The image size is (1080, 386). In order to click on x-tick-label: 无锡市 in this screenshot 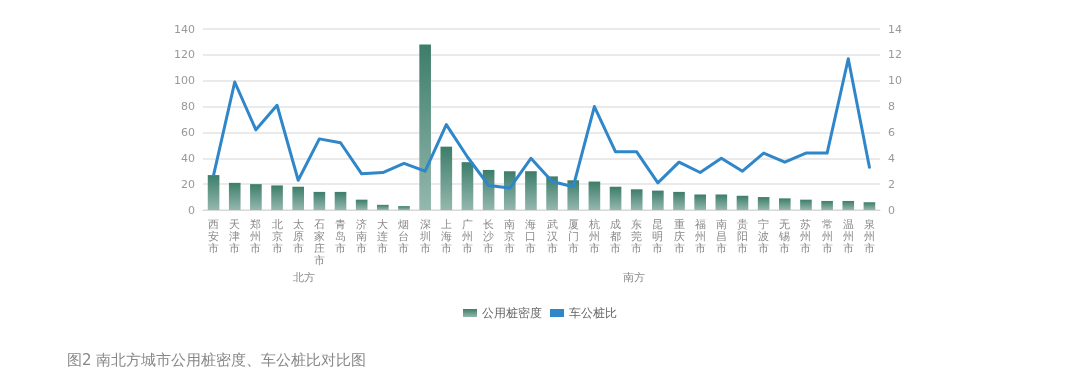, I will do `click(784, 236)`.